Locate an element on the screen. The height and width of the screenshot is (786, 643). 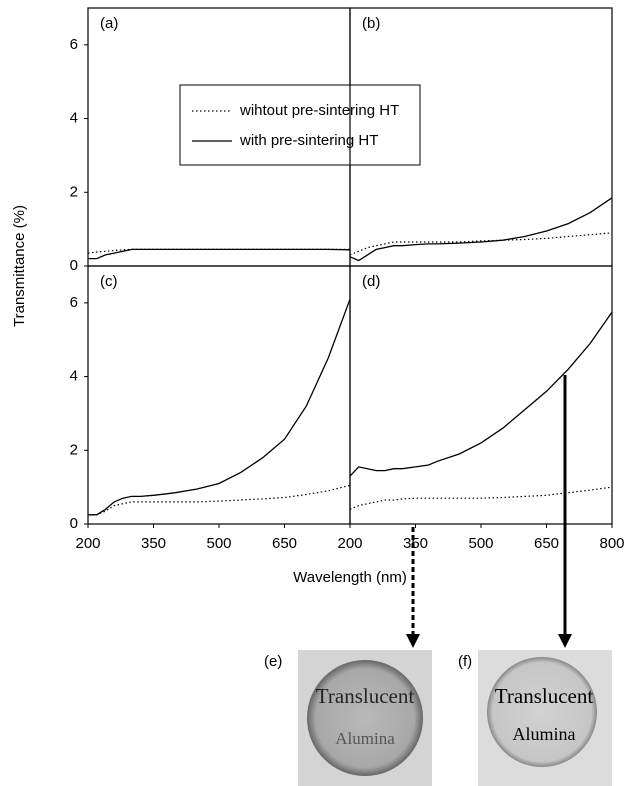
x-tick-label: 800 is located at coordinates (611, 543).